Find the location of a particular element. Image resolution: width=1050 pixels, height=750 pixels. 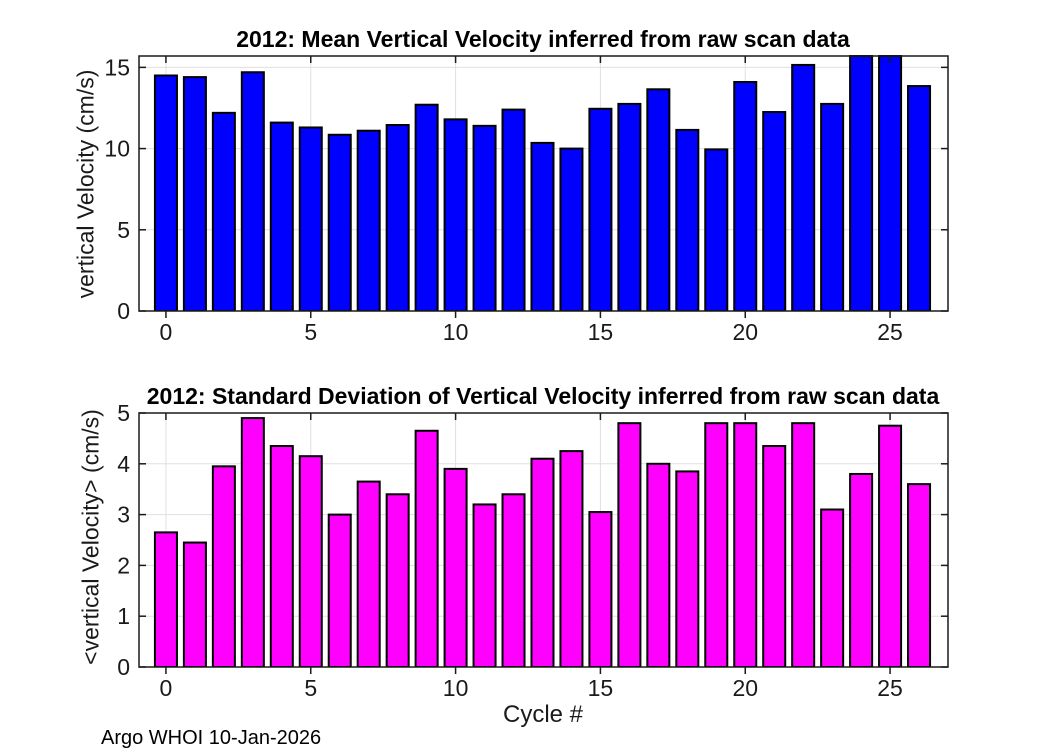

y-tick-label: 3 is located at coordinates (123, 515).